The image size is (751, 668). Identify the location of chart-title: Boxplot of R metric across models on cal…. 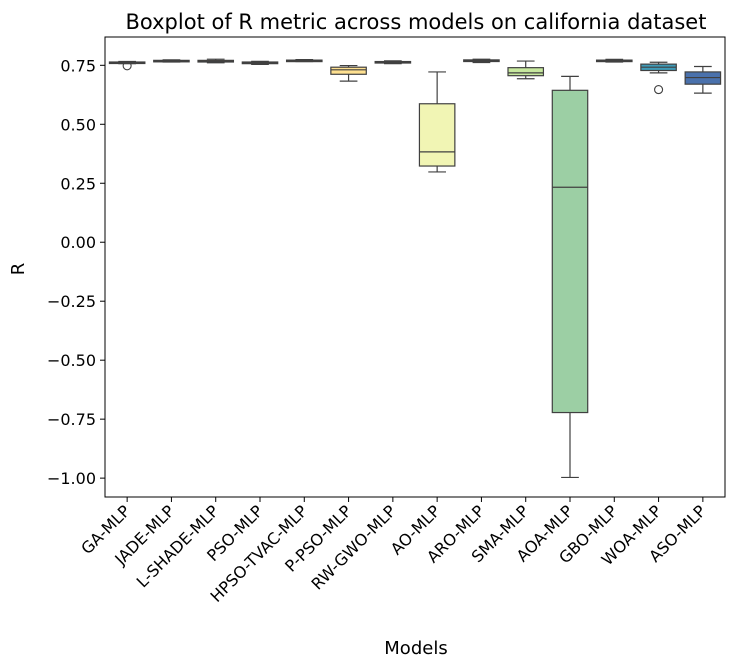
(416, 22).